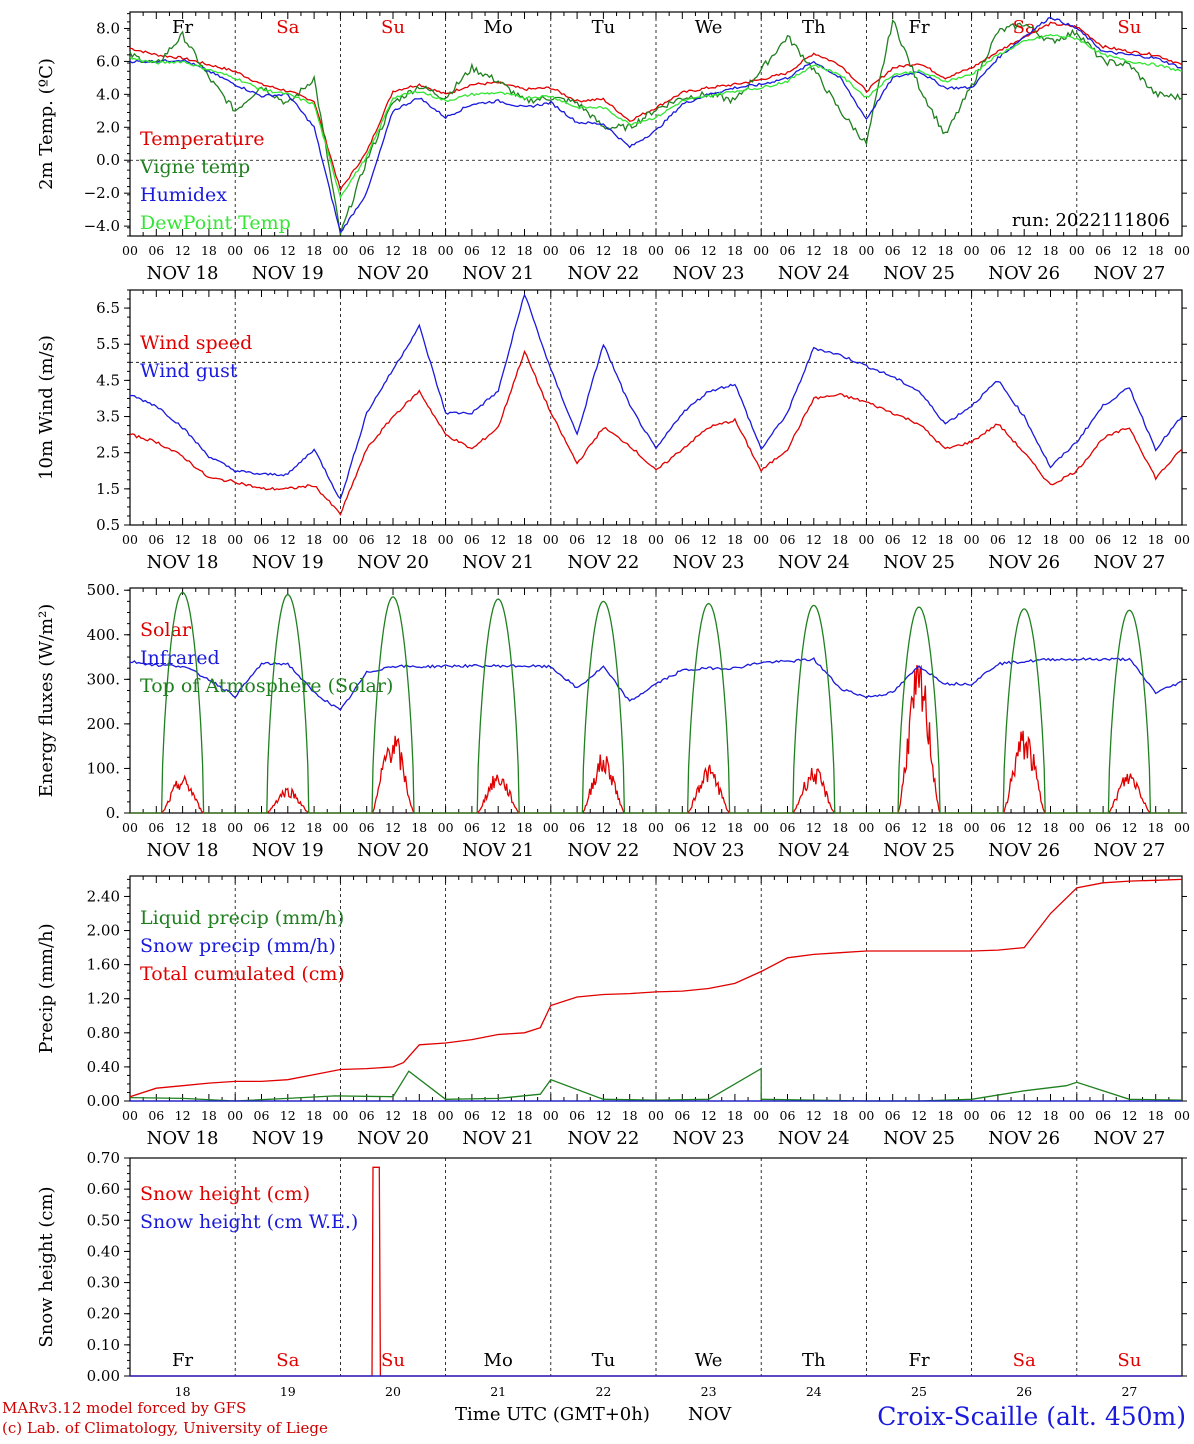  Describe the element at coordinates (393, 562) in the screenshot. I see `date-label: NOV 20` at that location.